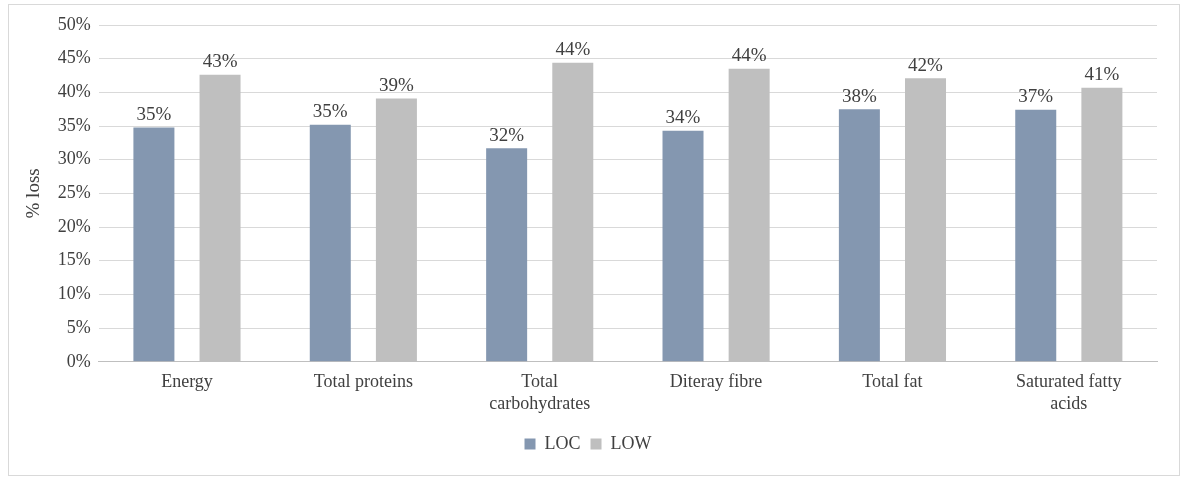 This screenshot has height=484, width=1190. I want to click on x-tick-label: Total fat, so click(892, 381).